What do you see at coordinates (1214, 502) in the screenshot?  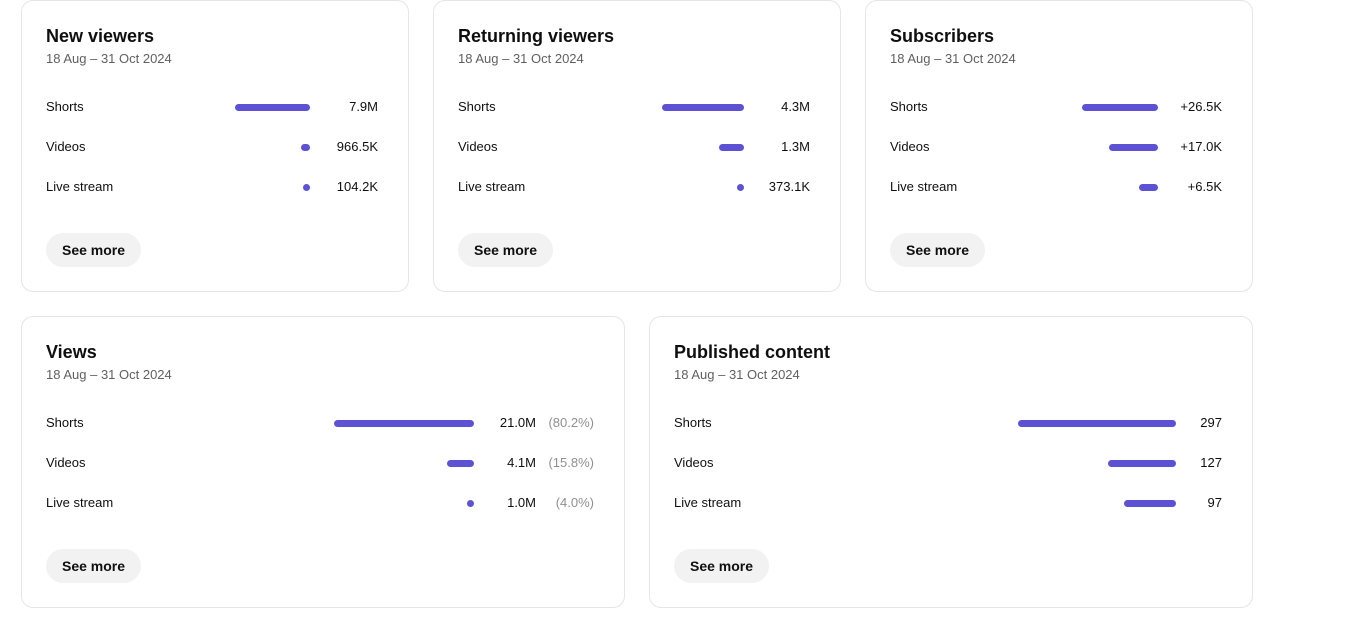 I see `metric-value: 97` at bounding box center [1214, 502].